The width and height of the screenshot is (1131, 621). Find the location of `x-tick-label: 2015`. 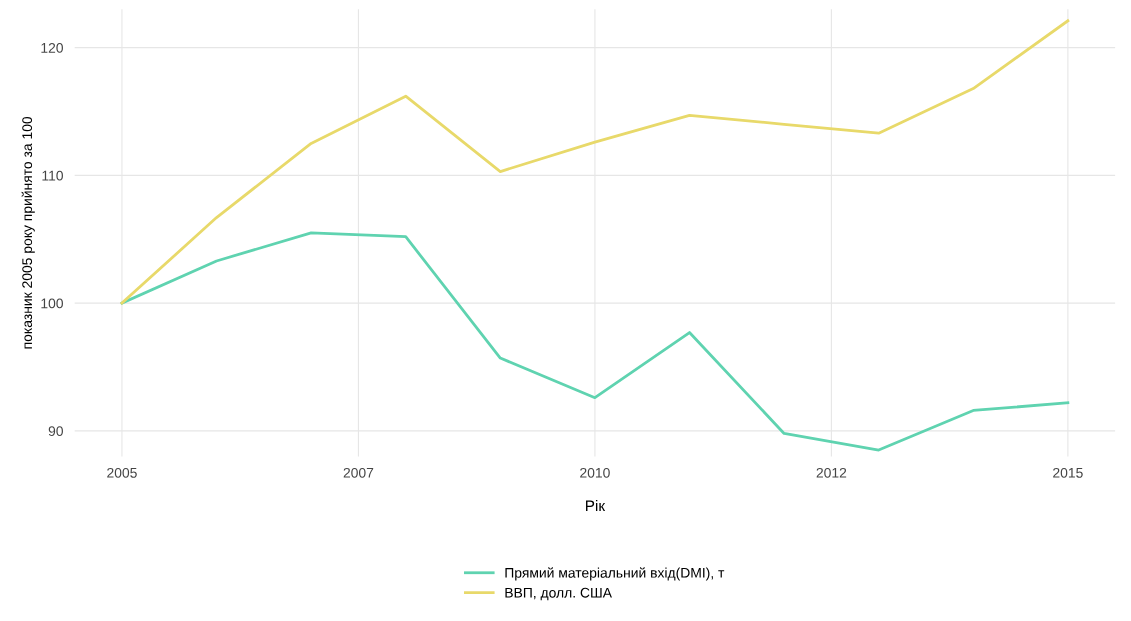

x-tick-label: 2015 is located at coordinates (1068, 472).